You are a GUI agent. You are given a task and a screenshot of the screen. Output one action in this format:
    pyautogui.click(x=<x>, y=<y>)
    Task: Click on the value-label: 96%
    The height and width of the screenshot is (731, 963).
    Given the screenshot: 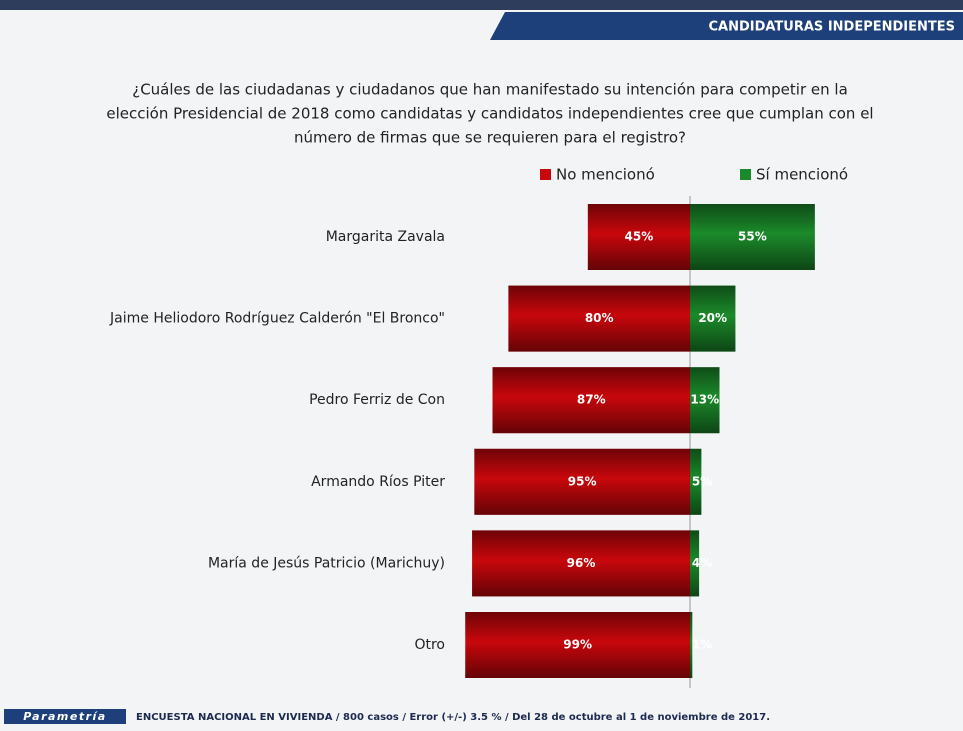 What is the action you would take?
    pyautogui.click(x=581, y=563)
    